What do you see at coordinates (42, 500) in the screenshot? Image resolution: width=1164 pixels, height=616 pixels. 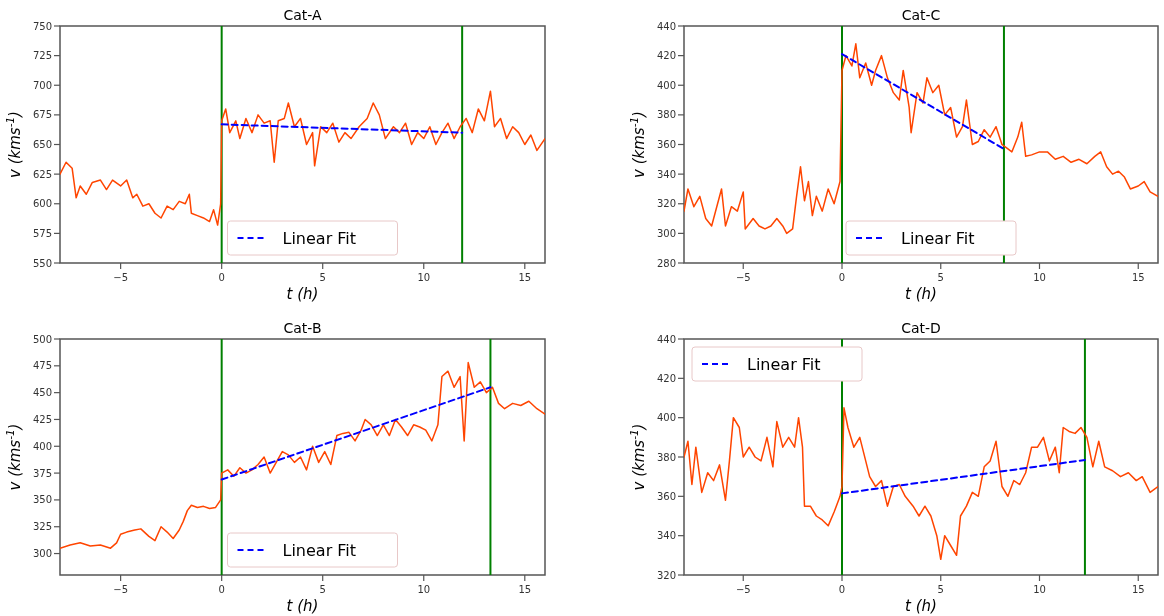 I see `y-tick-label: 350` at bounding box center [42, 500].